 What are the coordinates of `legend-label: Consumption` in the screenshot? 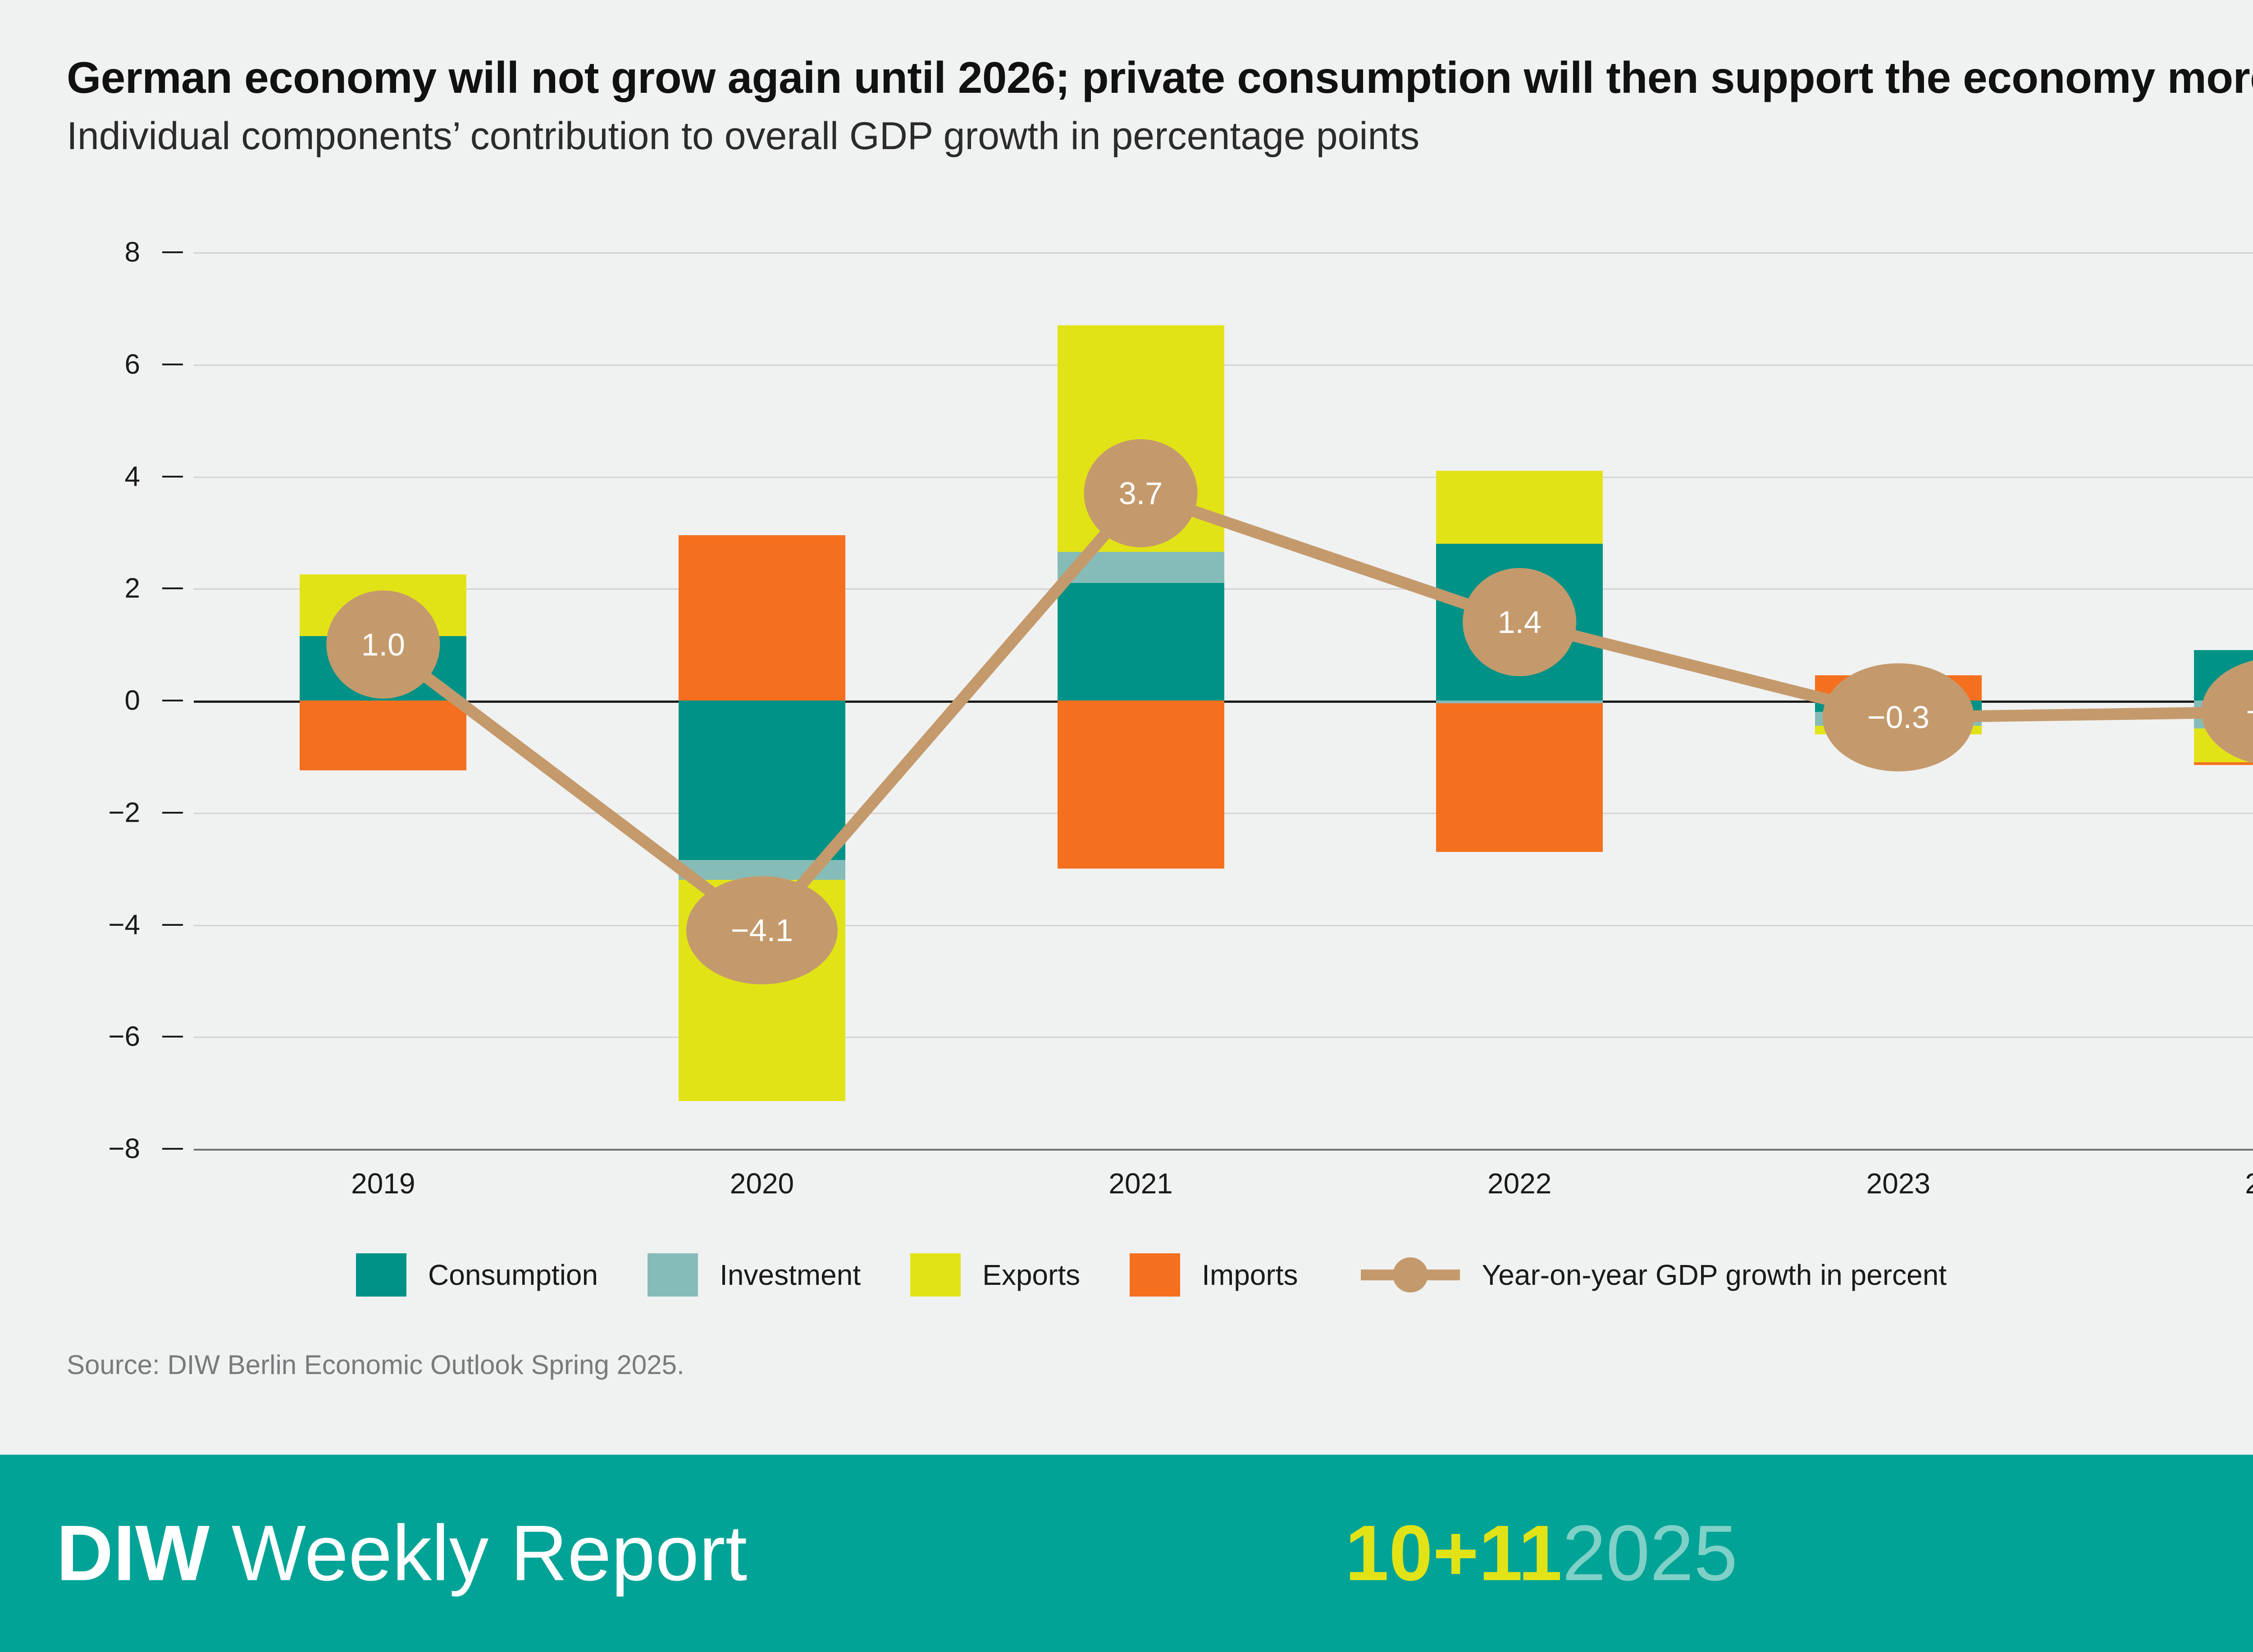 It's located at (513, 1275).